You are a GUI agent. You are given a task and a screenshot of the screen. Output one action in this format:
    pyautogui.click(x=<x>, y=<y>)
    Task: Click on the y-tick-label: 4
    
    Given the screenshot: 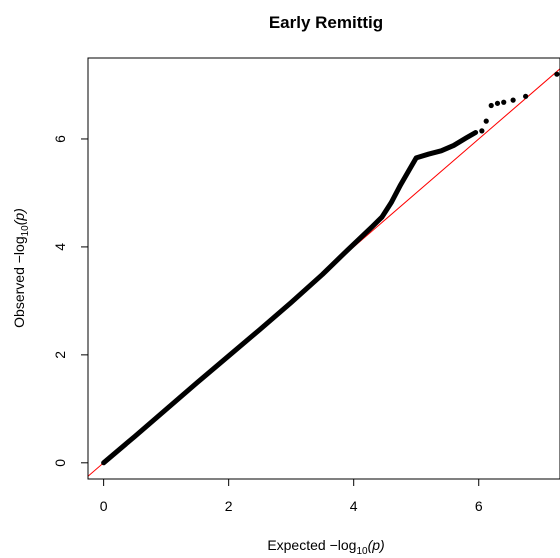 What is the action you would take?
    pyautogui.click(x=60, y=247)
    